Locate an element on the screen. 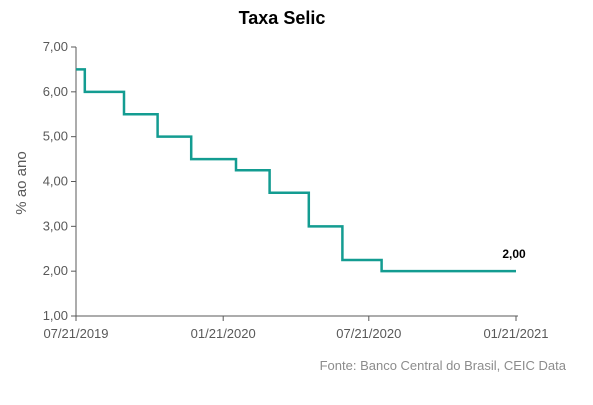 The image size is (593, 405). x-tick-label: 01/21/2020 is located at coordinates (223, 333).